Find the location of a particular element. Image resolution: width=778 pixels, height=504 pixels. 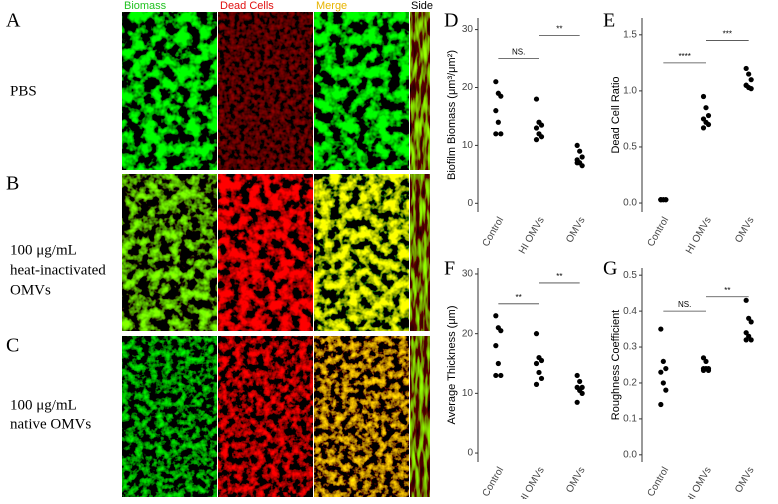

y-tick-label: 0.2 is located at coordinates (630, 383).